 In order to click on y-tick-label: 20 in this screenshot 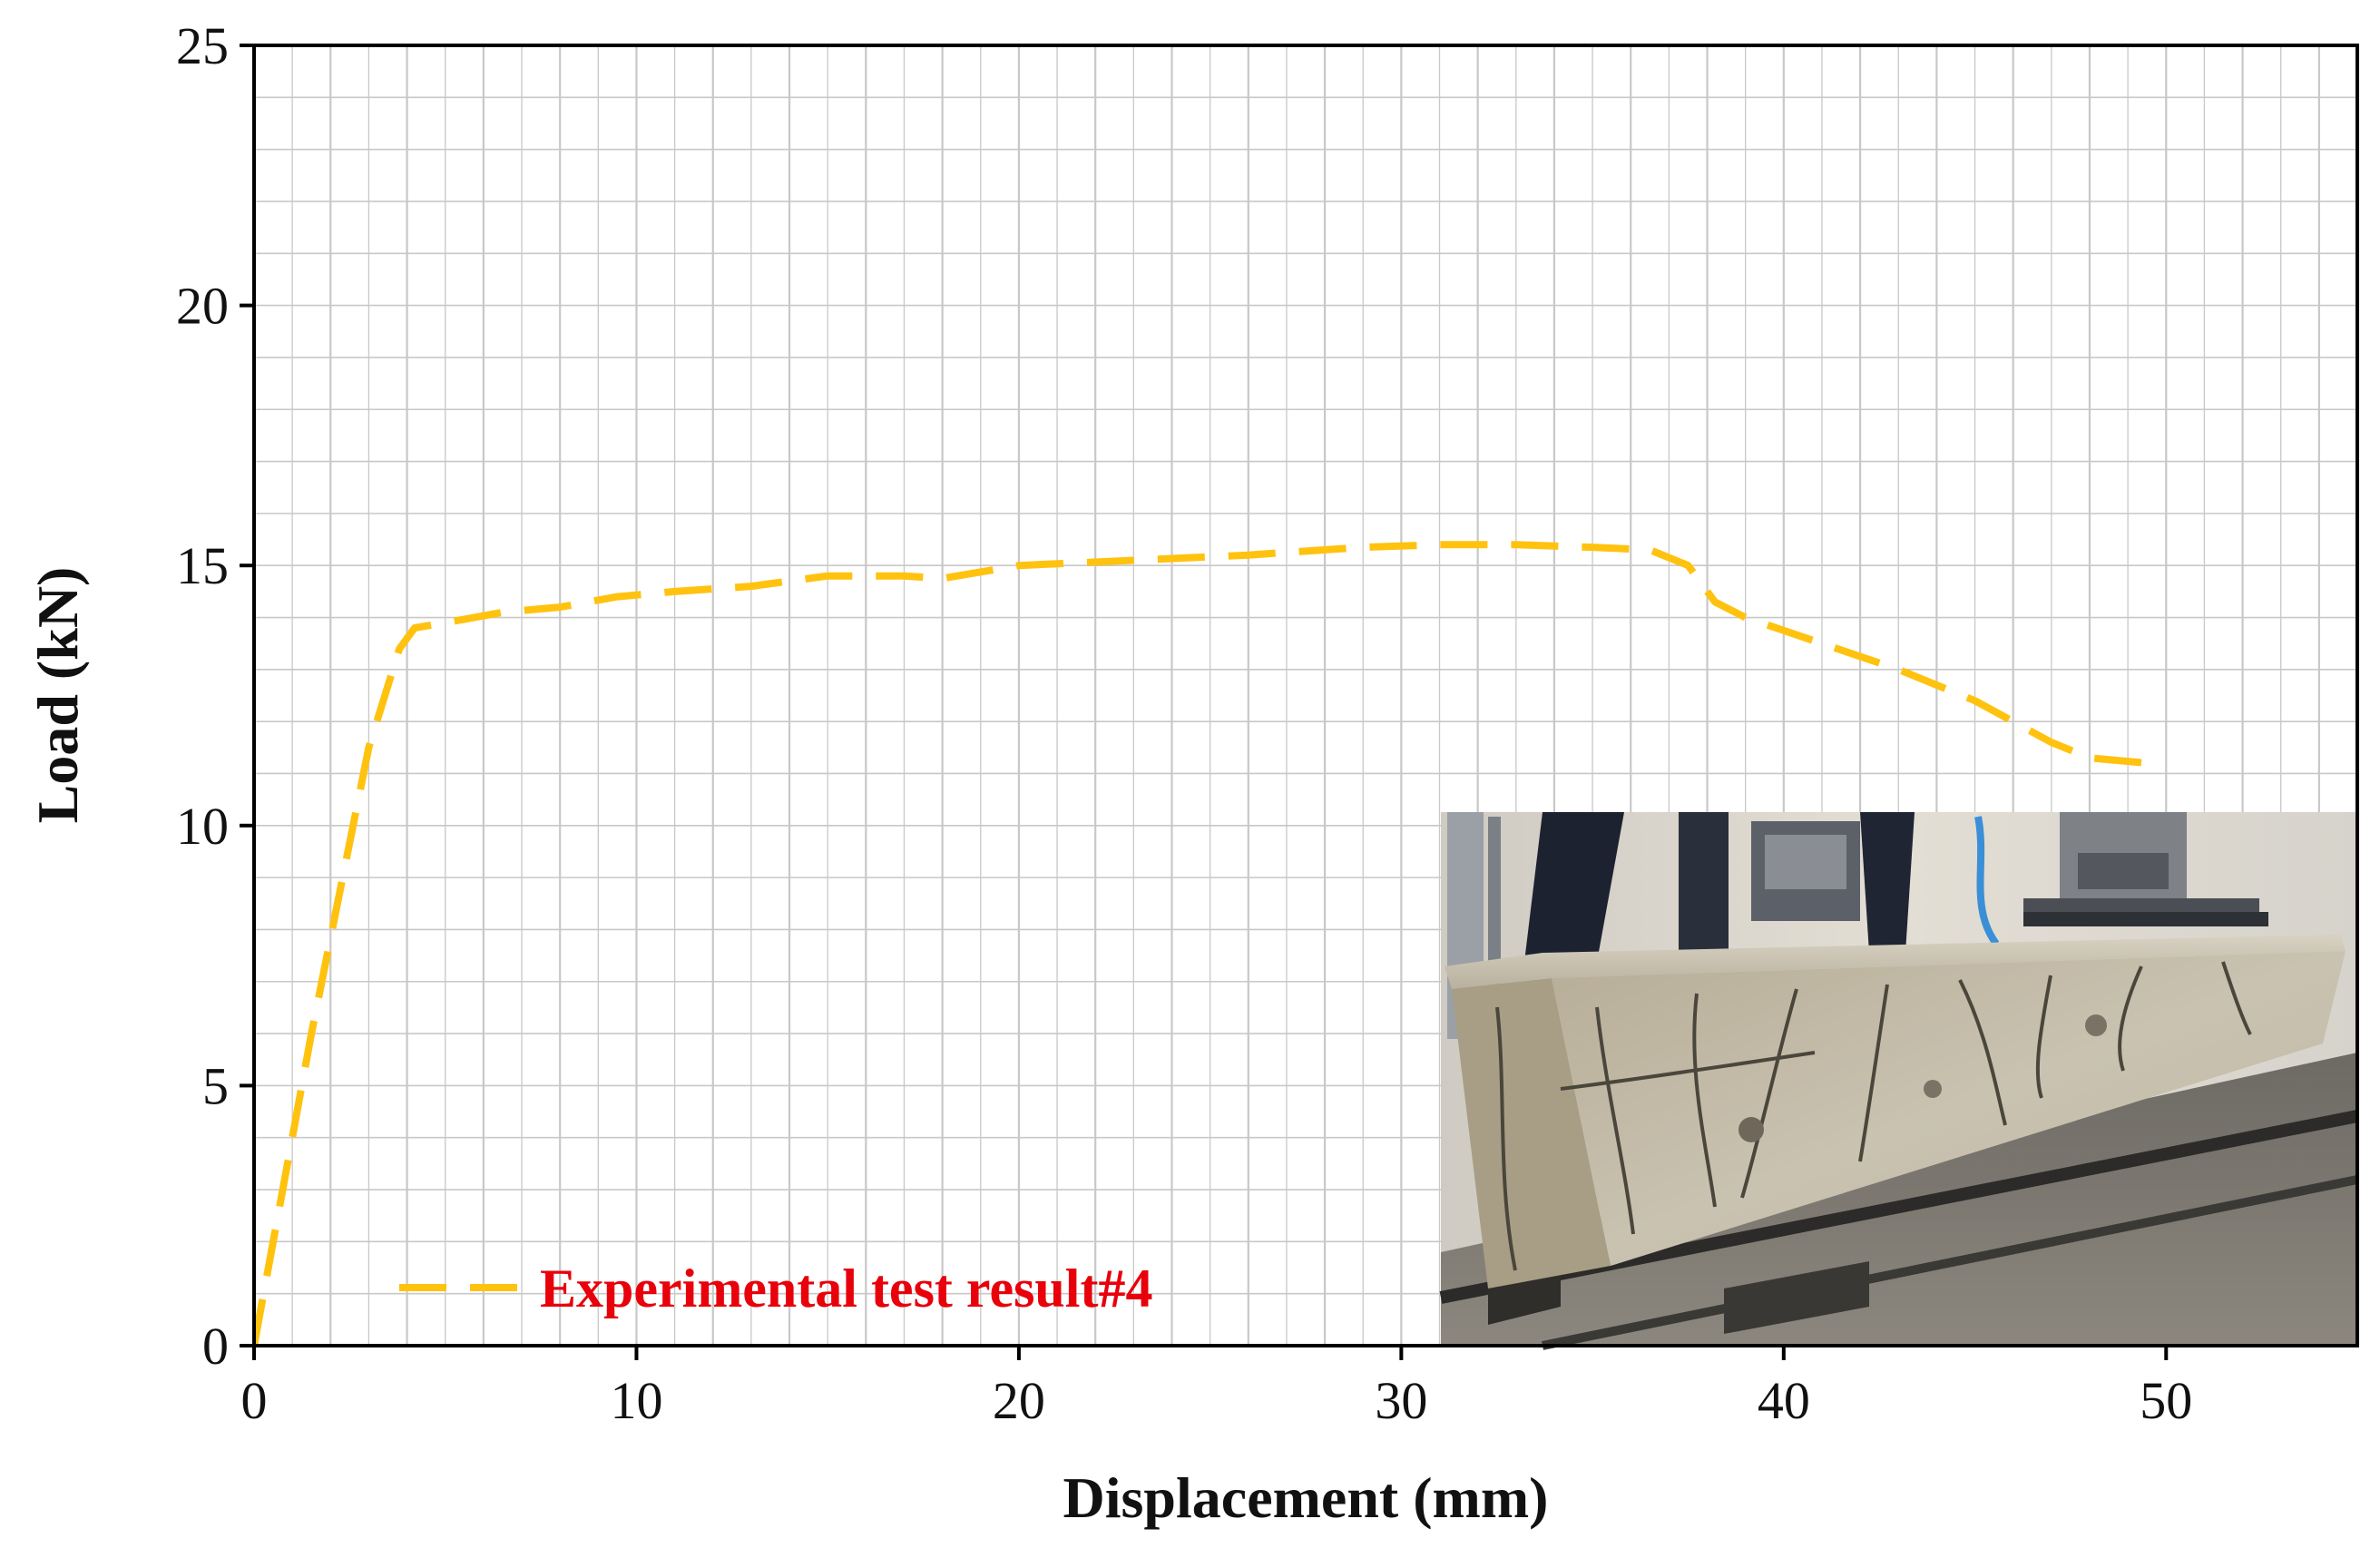, I will do `click(202, 307)`.